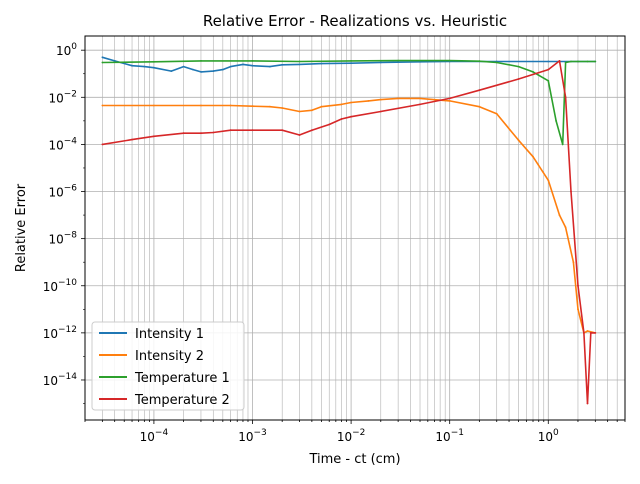  Describe the element at coordinates (252, 436) in the screenshot. I see `x-tick-label: 10⁻³` at that location.